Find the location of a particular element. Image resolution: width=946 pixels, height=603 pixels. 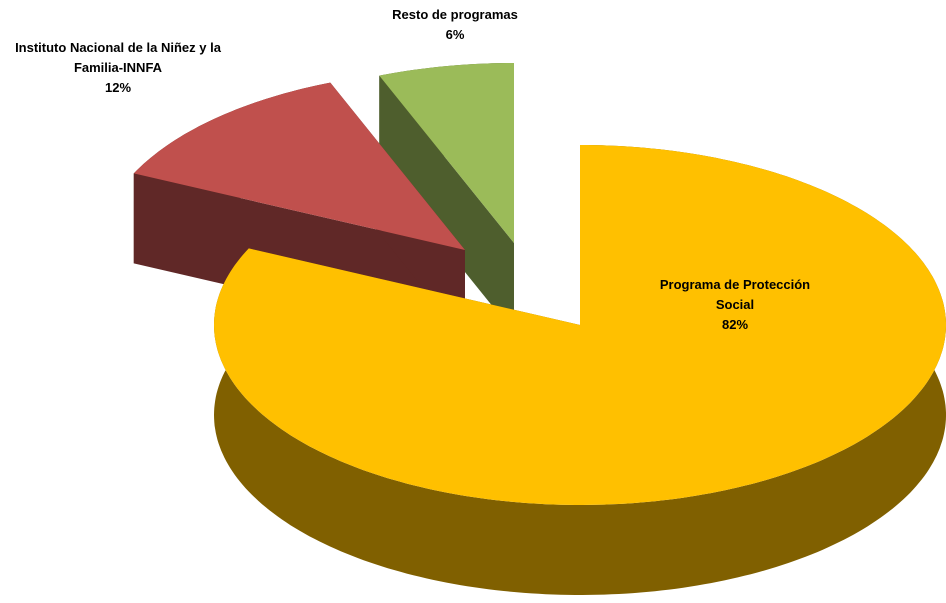

data-label: Resto de programas is located at coordinates (455, 14).